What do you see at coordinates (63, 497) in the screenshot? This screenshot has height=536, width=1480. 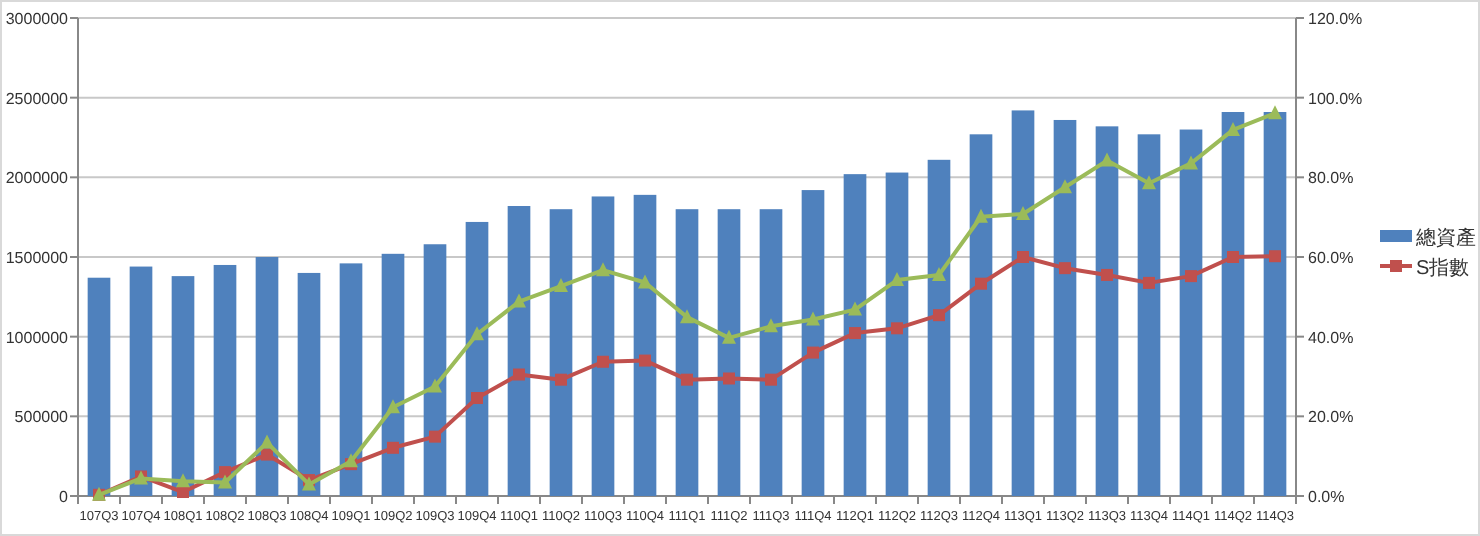 I see `ytick: 0` at bounding box center [63, 497].